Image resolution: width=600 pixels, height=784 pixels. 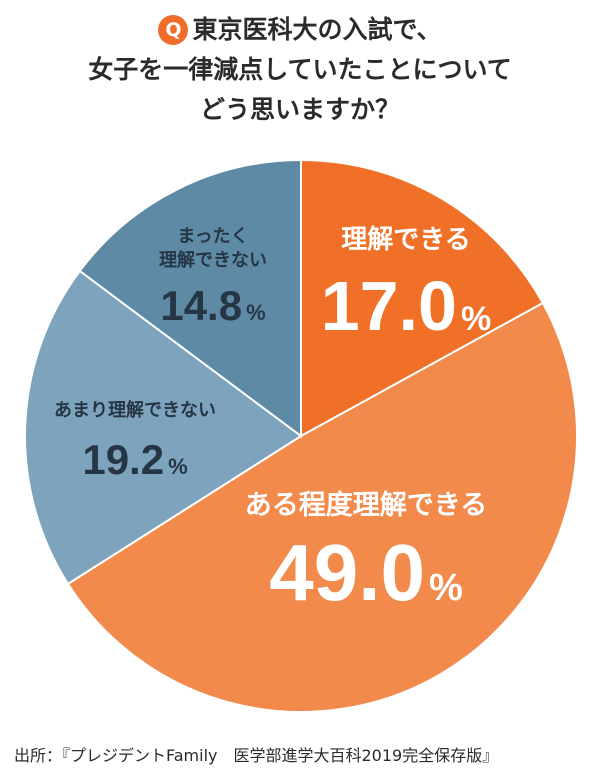 I want to click on question-text-3: どう思いますか？, so click(x=299, y=109).